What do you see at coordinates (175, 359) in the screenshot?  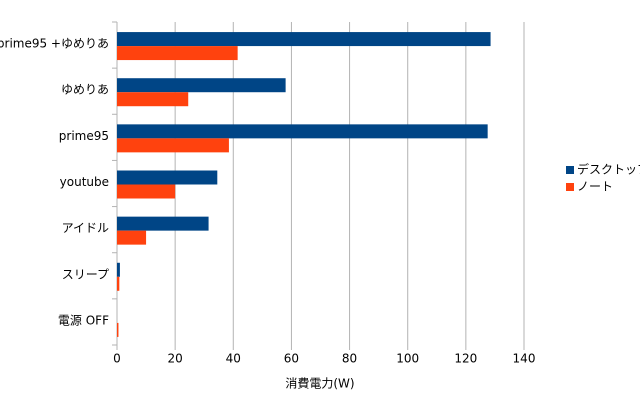 I see `x-tick-label: 20` at bounding box center [175, 359].